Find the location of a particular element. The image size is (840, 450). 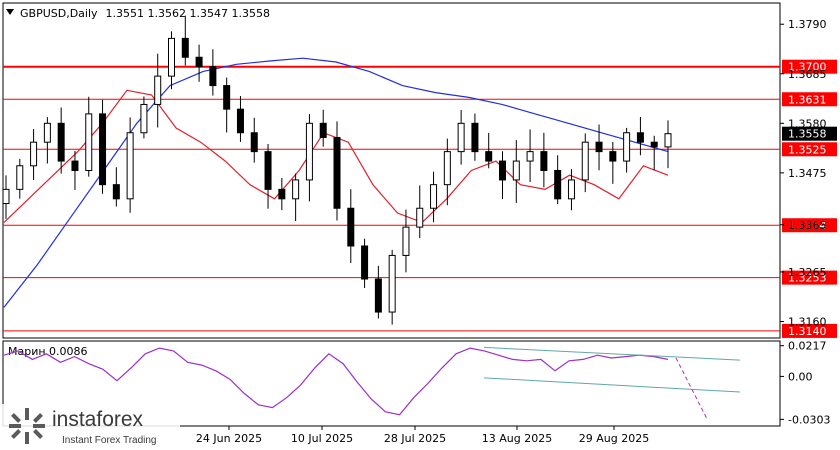

chart-header: GBPUSD,Daily 1.3551 1.3562 1.3547 1.3558 is located at coordinates (138, 13).